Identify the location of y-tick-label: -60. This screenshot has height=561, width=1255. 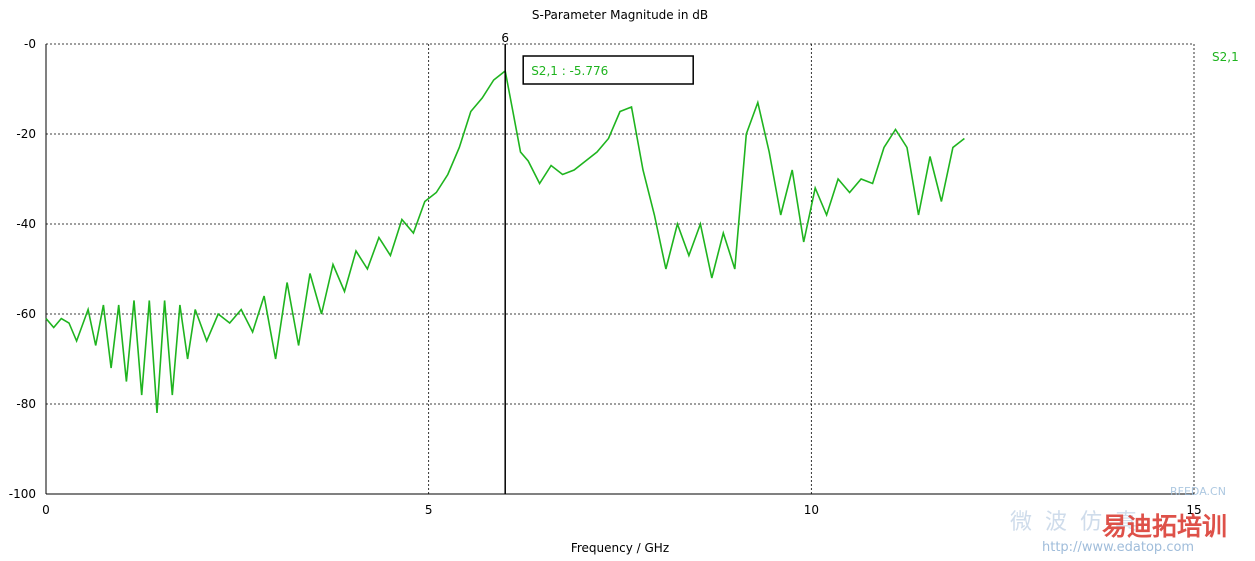
(26, 314).